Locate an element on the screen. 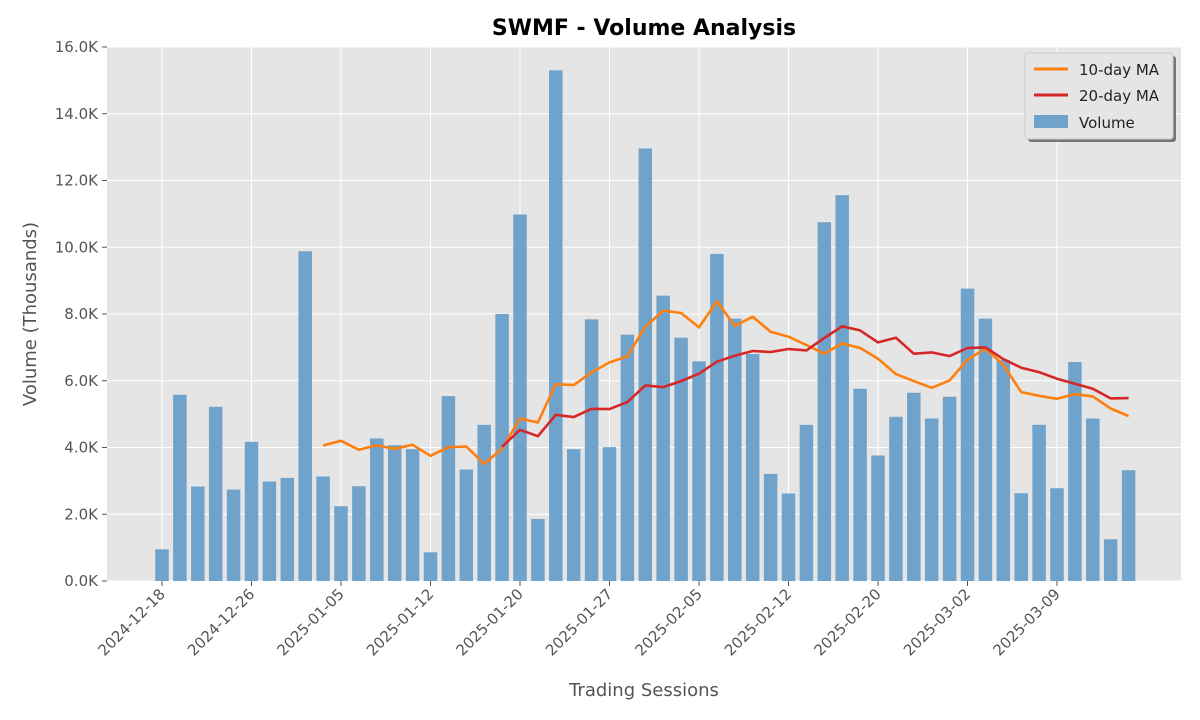 This screenshot has width=1200, height=720. y-axis: 0.0K 2.0K 4.0K 6.0K 8.0K 10.0K 12.0K 14.0K 16.0K is located at coordinates (81, 314).